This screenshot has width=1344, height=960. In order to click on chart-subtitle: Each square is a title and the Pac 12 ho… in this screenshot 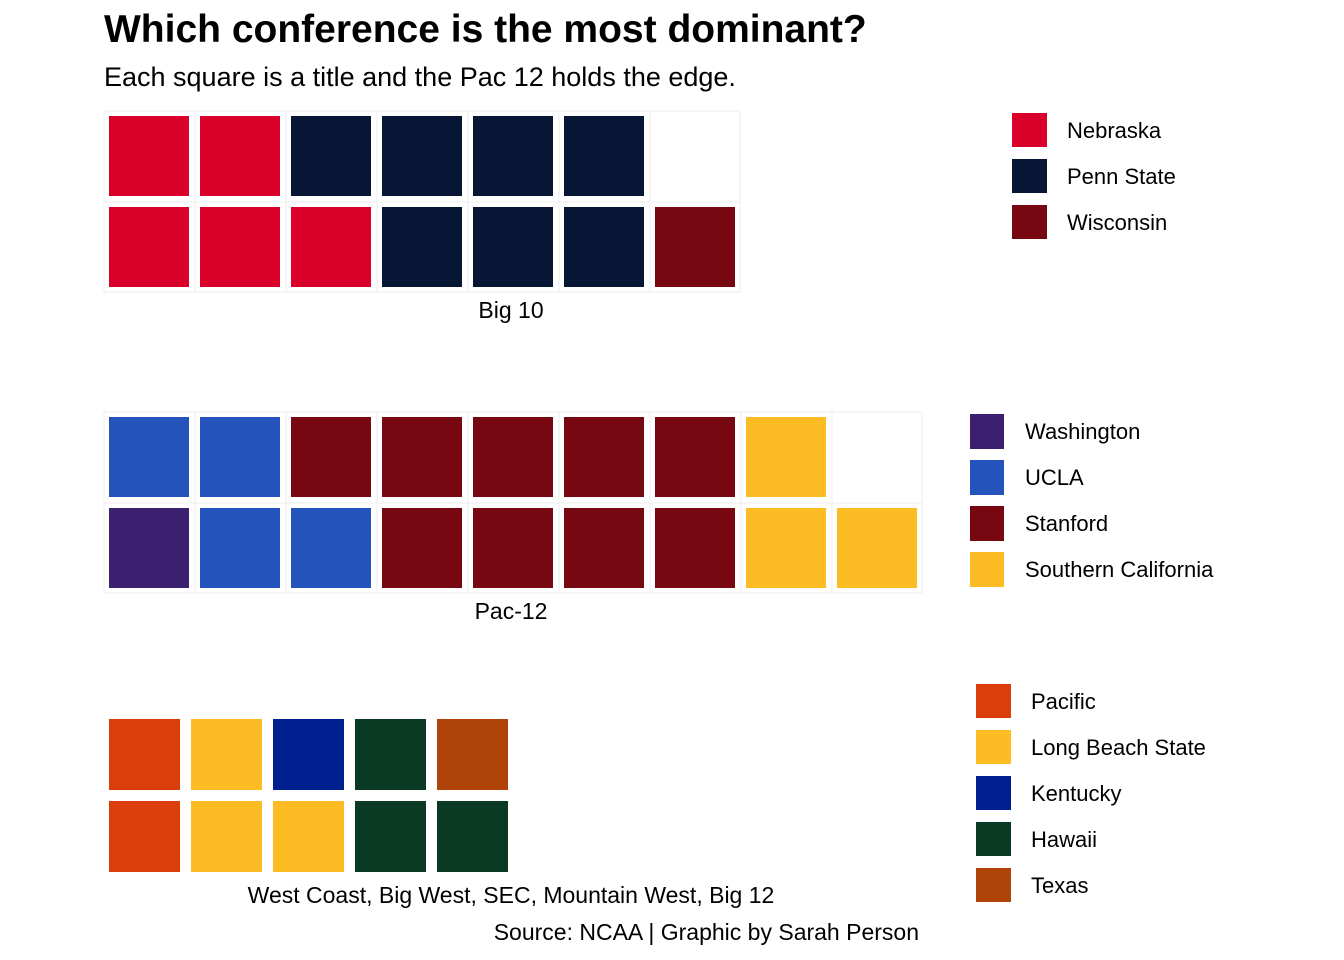, I will do `click(420, 77)`.